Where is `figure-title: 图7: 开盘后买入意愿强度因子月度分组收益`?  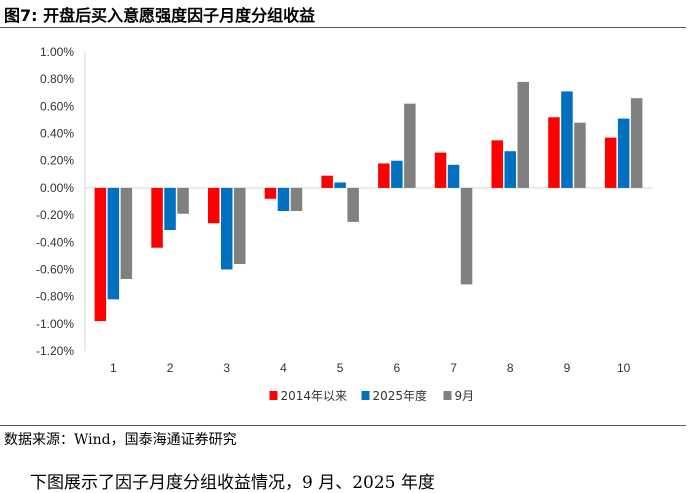
figure-title: 图7: 开盘后买入意愿强度因子月度分组收益 is located at coordinates (160, 15).